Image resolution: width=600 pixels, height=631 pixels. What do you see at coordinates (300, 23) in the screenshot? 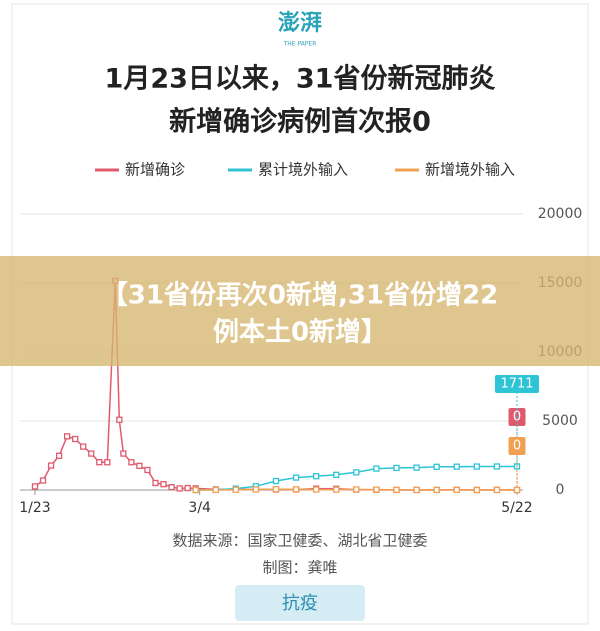
I see `logo: 澎湃` at bounding box center [300, 23].